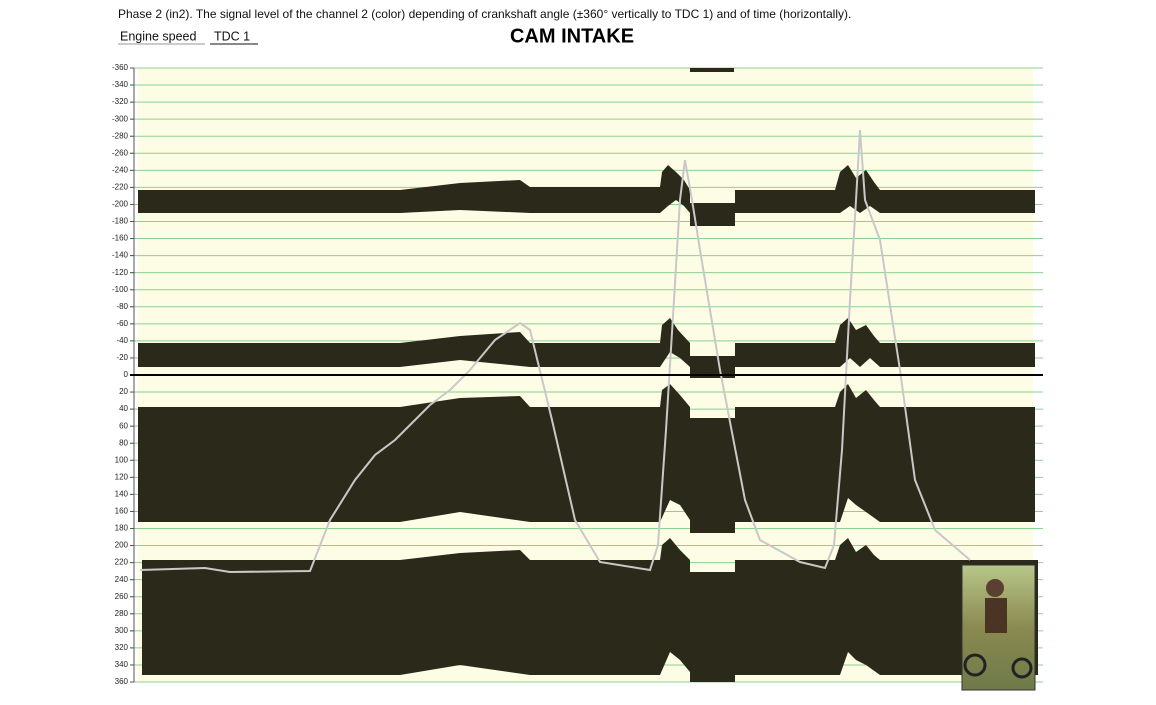 Image resolution: width=1156 pixels, height=705 pixels. Describe the element at coordinates (120, 289) in the screenshot. I see `y-tick-label: -100` at that location.